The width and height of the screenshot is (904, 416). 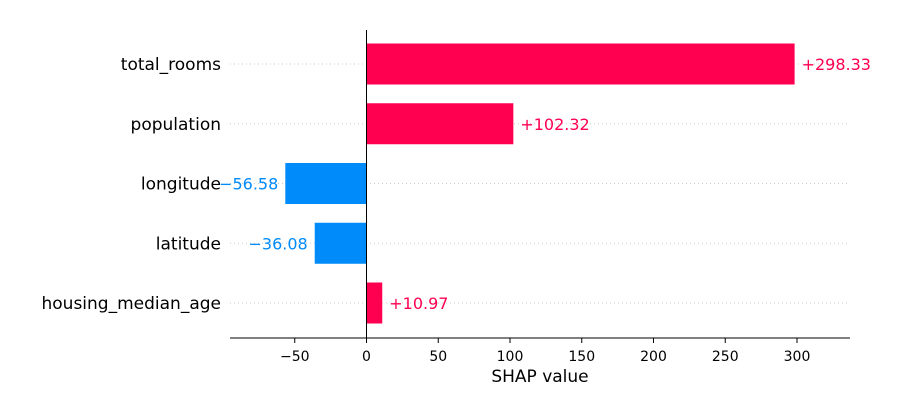 What do you see at coordinates (510, 357) in the screenshot?
I see `x-tick-label: 100` at bounding box center [510, 357].